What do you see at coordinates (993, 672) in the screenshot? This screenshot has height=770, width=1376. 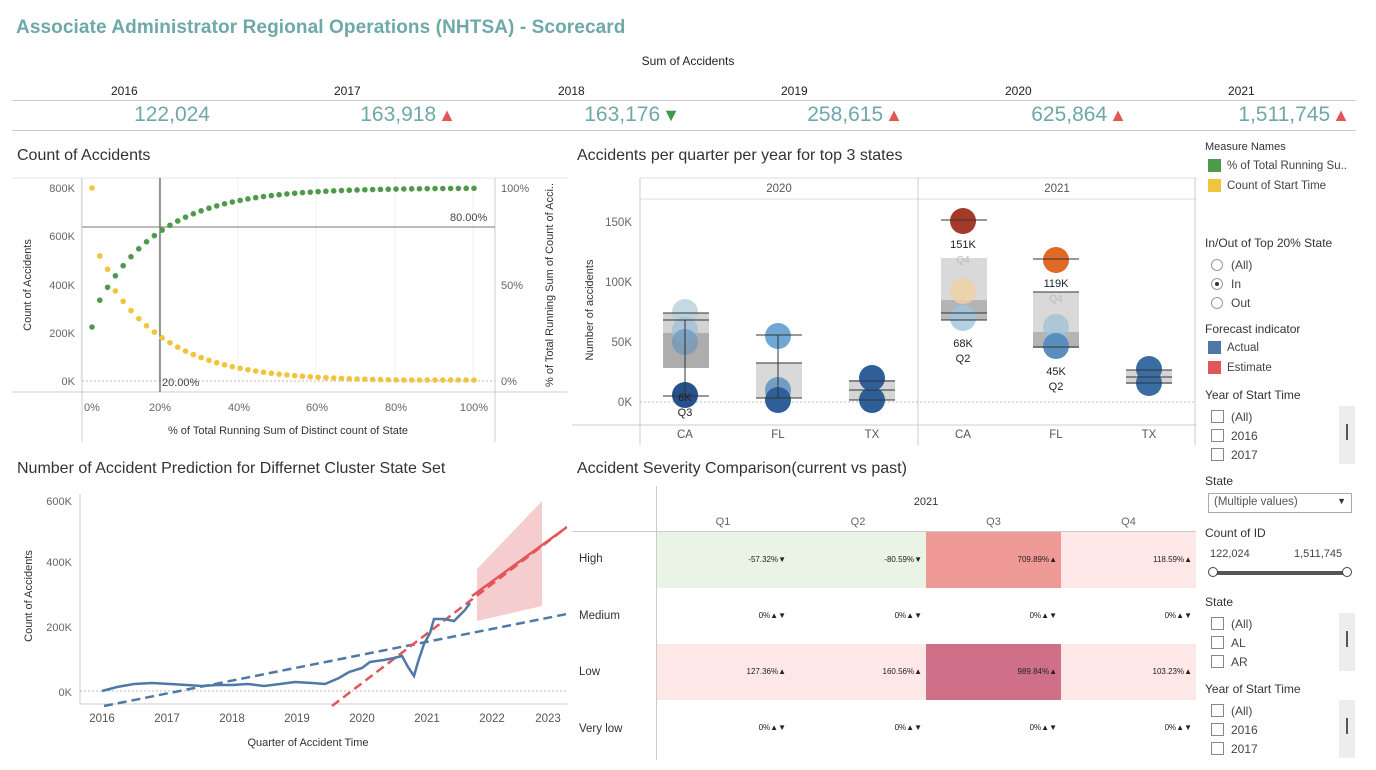 I see `table-cell: 989.84%▲` at bounding box center [993, 672].